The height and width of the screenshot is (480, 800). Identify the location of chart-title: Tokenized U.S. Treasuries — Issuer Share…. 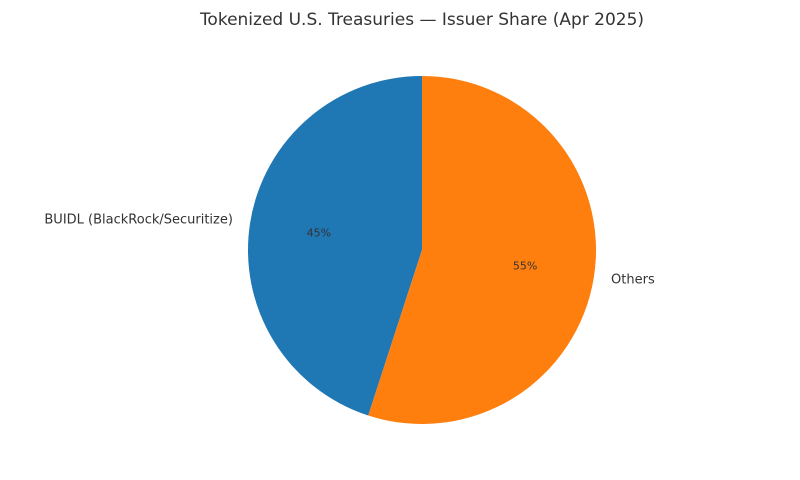
(421, 20).